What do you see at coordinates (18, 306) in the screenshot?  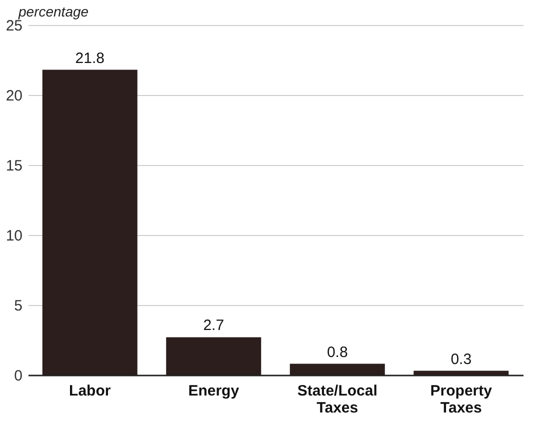 I see `y-tick-label: 5` at bounding box center [18, 306].